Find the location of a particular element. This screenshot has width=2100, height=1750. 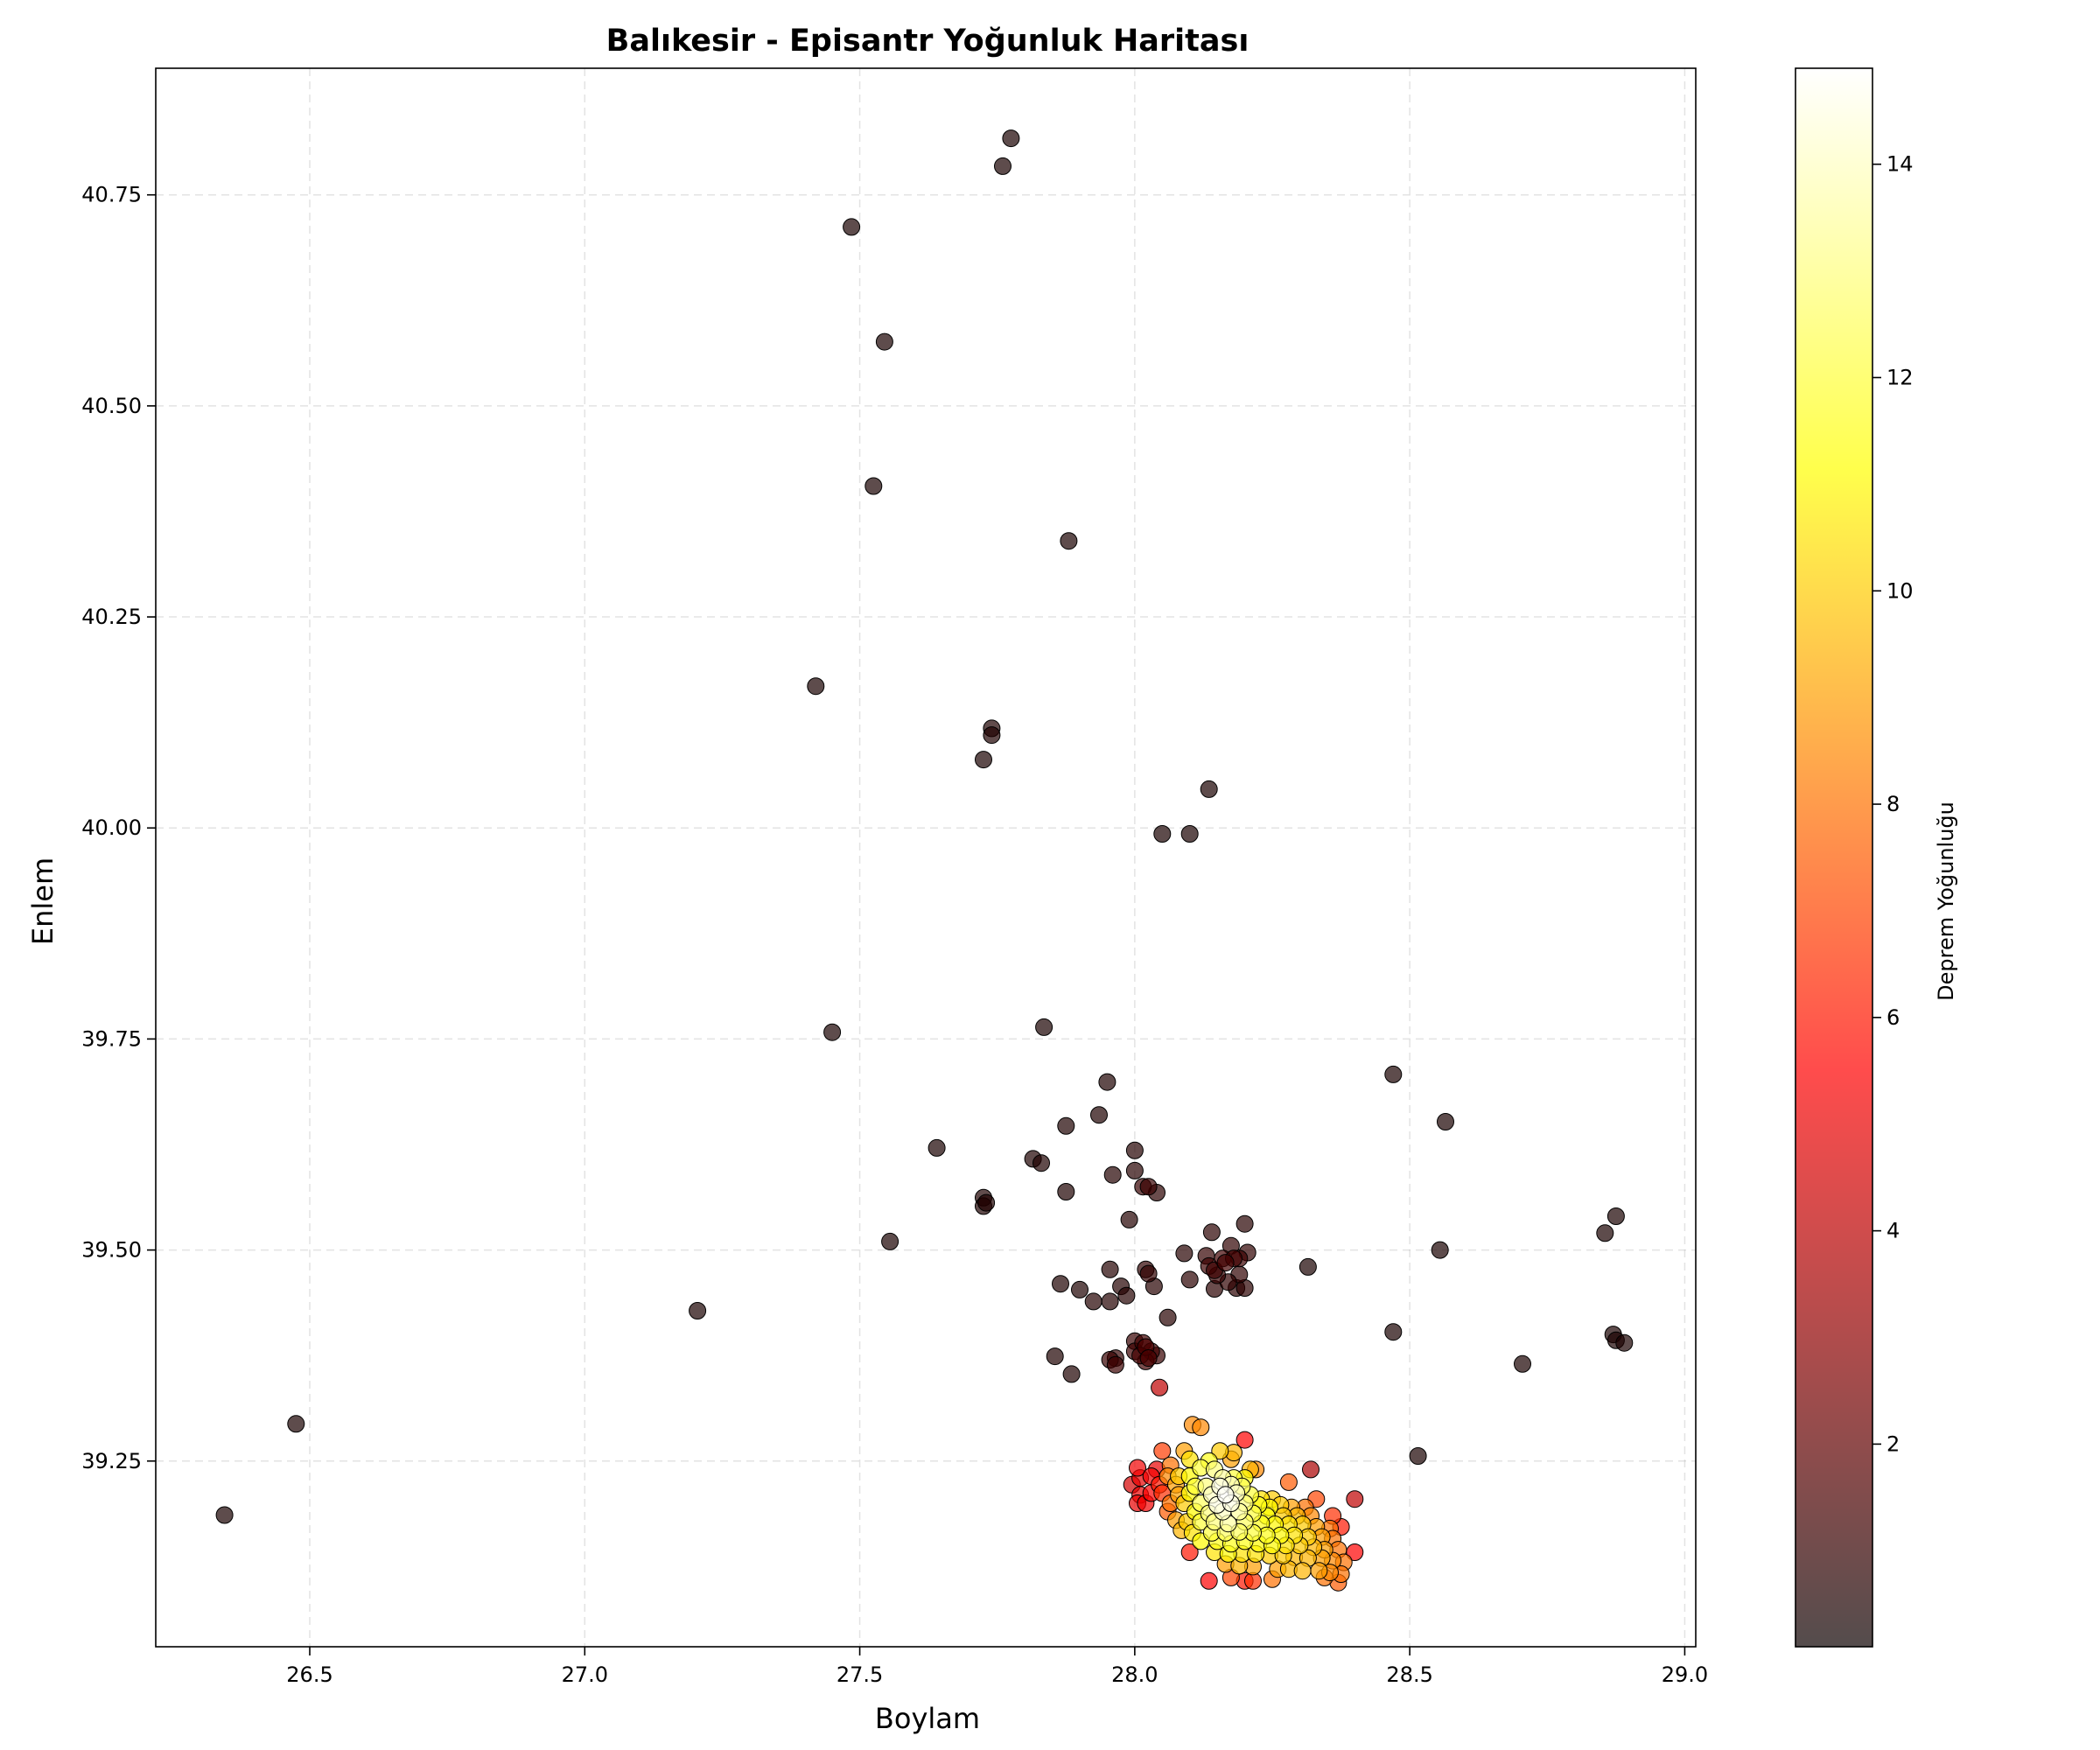

colorbar-tick-label: 8 is located at coordinates (1893, 804).